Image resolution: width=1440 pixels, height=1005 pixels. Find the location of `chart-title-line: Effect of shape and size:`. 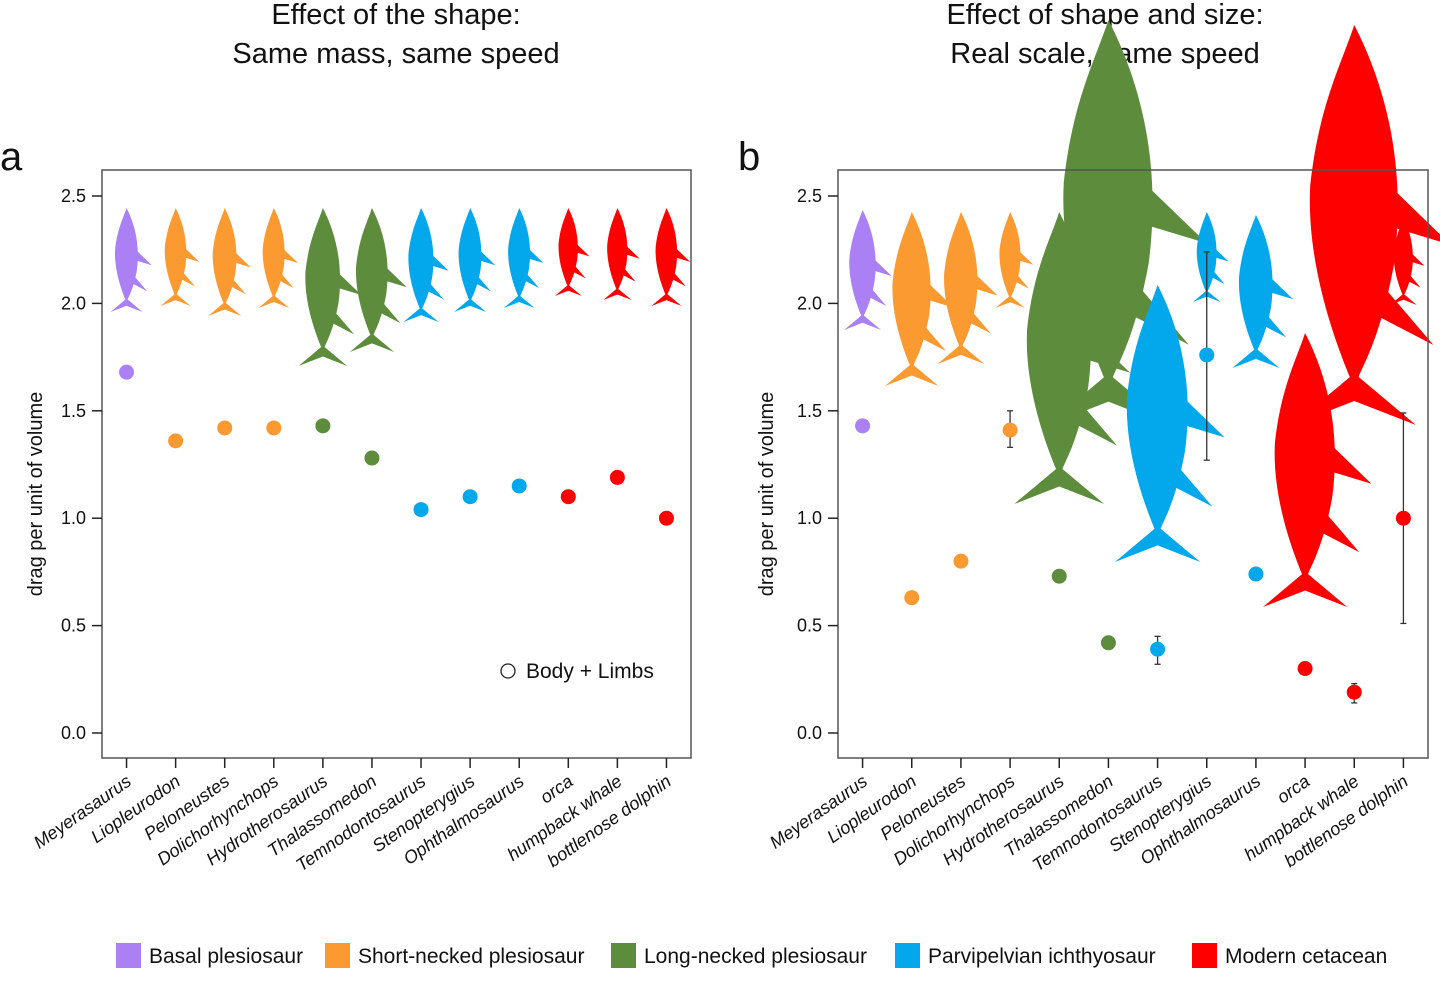

chart-title-line: Effect of shape and size: is located at coordinates (1104, 15).